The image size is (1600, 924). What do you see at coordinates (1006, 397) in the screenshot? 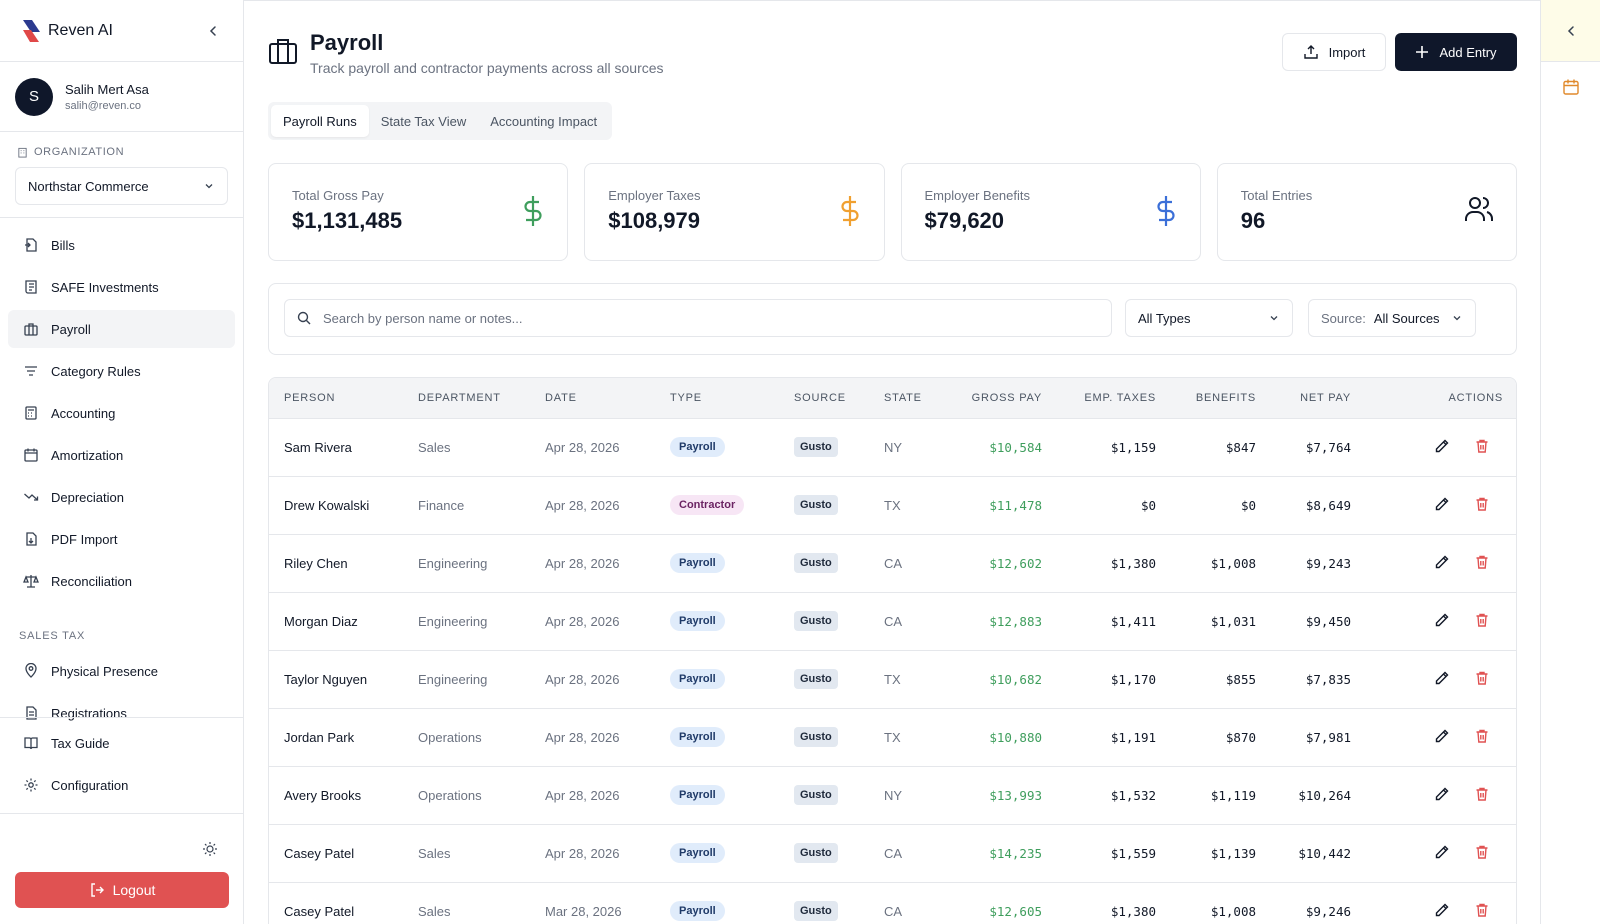
I see `column-header: GROSS PAY` at bounding box center [1006, 397].